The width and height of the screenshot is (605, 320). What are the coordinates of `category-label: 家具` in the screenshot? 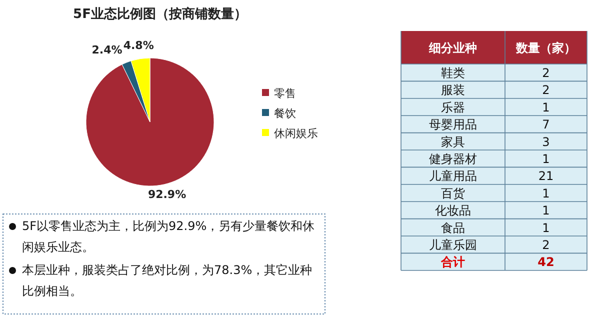 It's located at (453, 141).